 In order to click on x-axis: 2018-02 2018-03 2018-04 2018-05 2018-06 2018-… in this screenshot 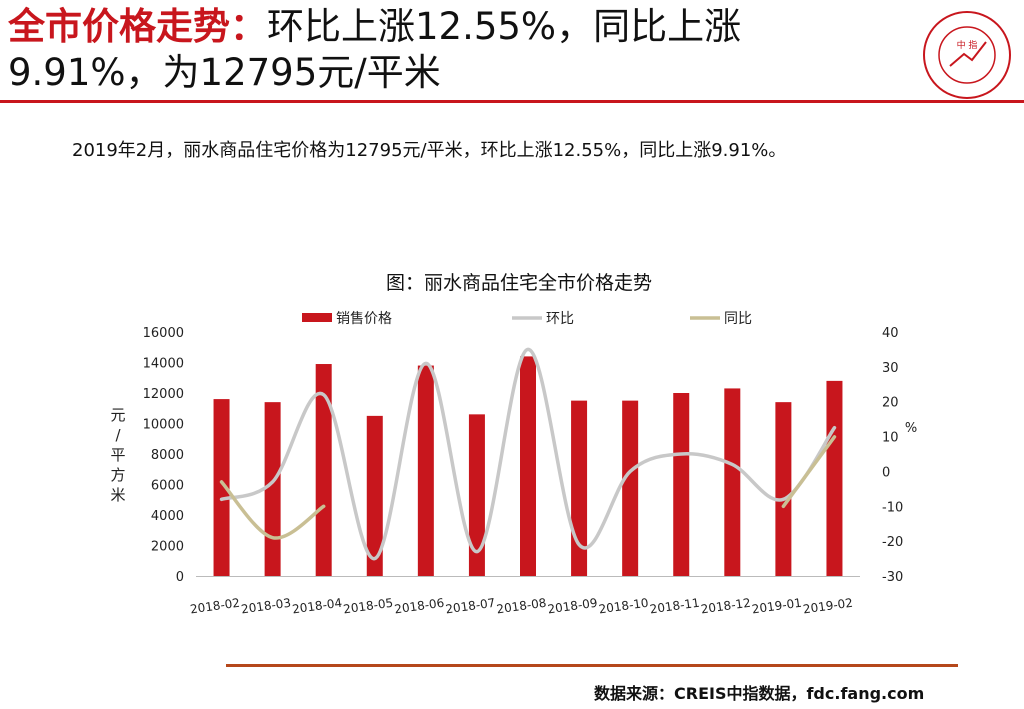, I will do `click(521, 606)`.